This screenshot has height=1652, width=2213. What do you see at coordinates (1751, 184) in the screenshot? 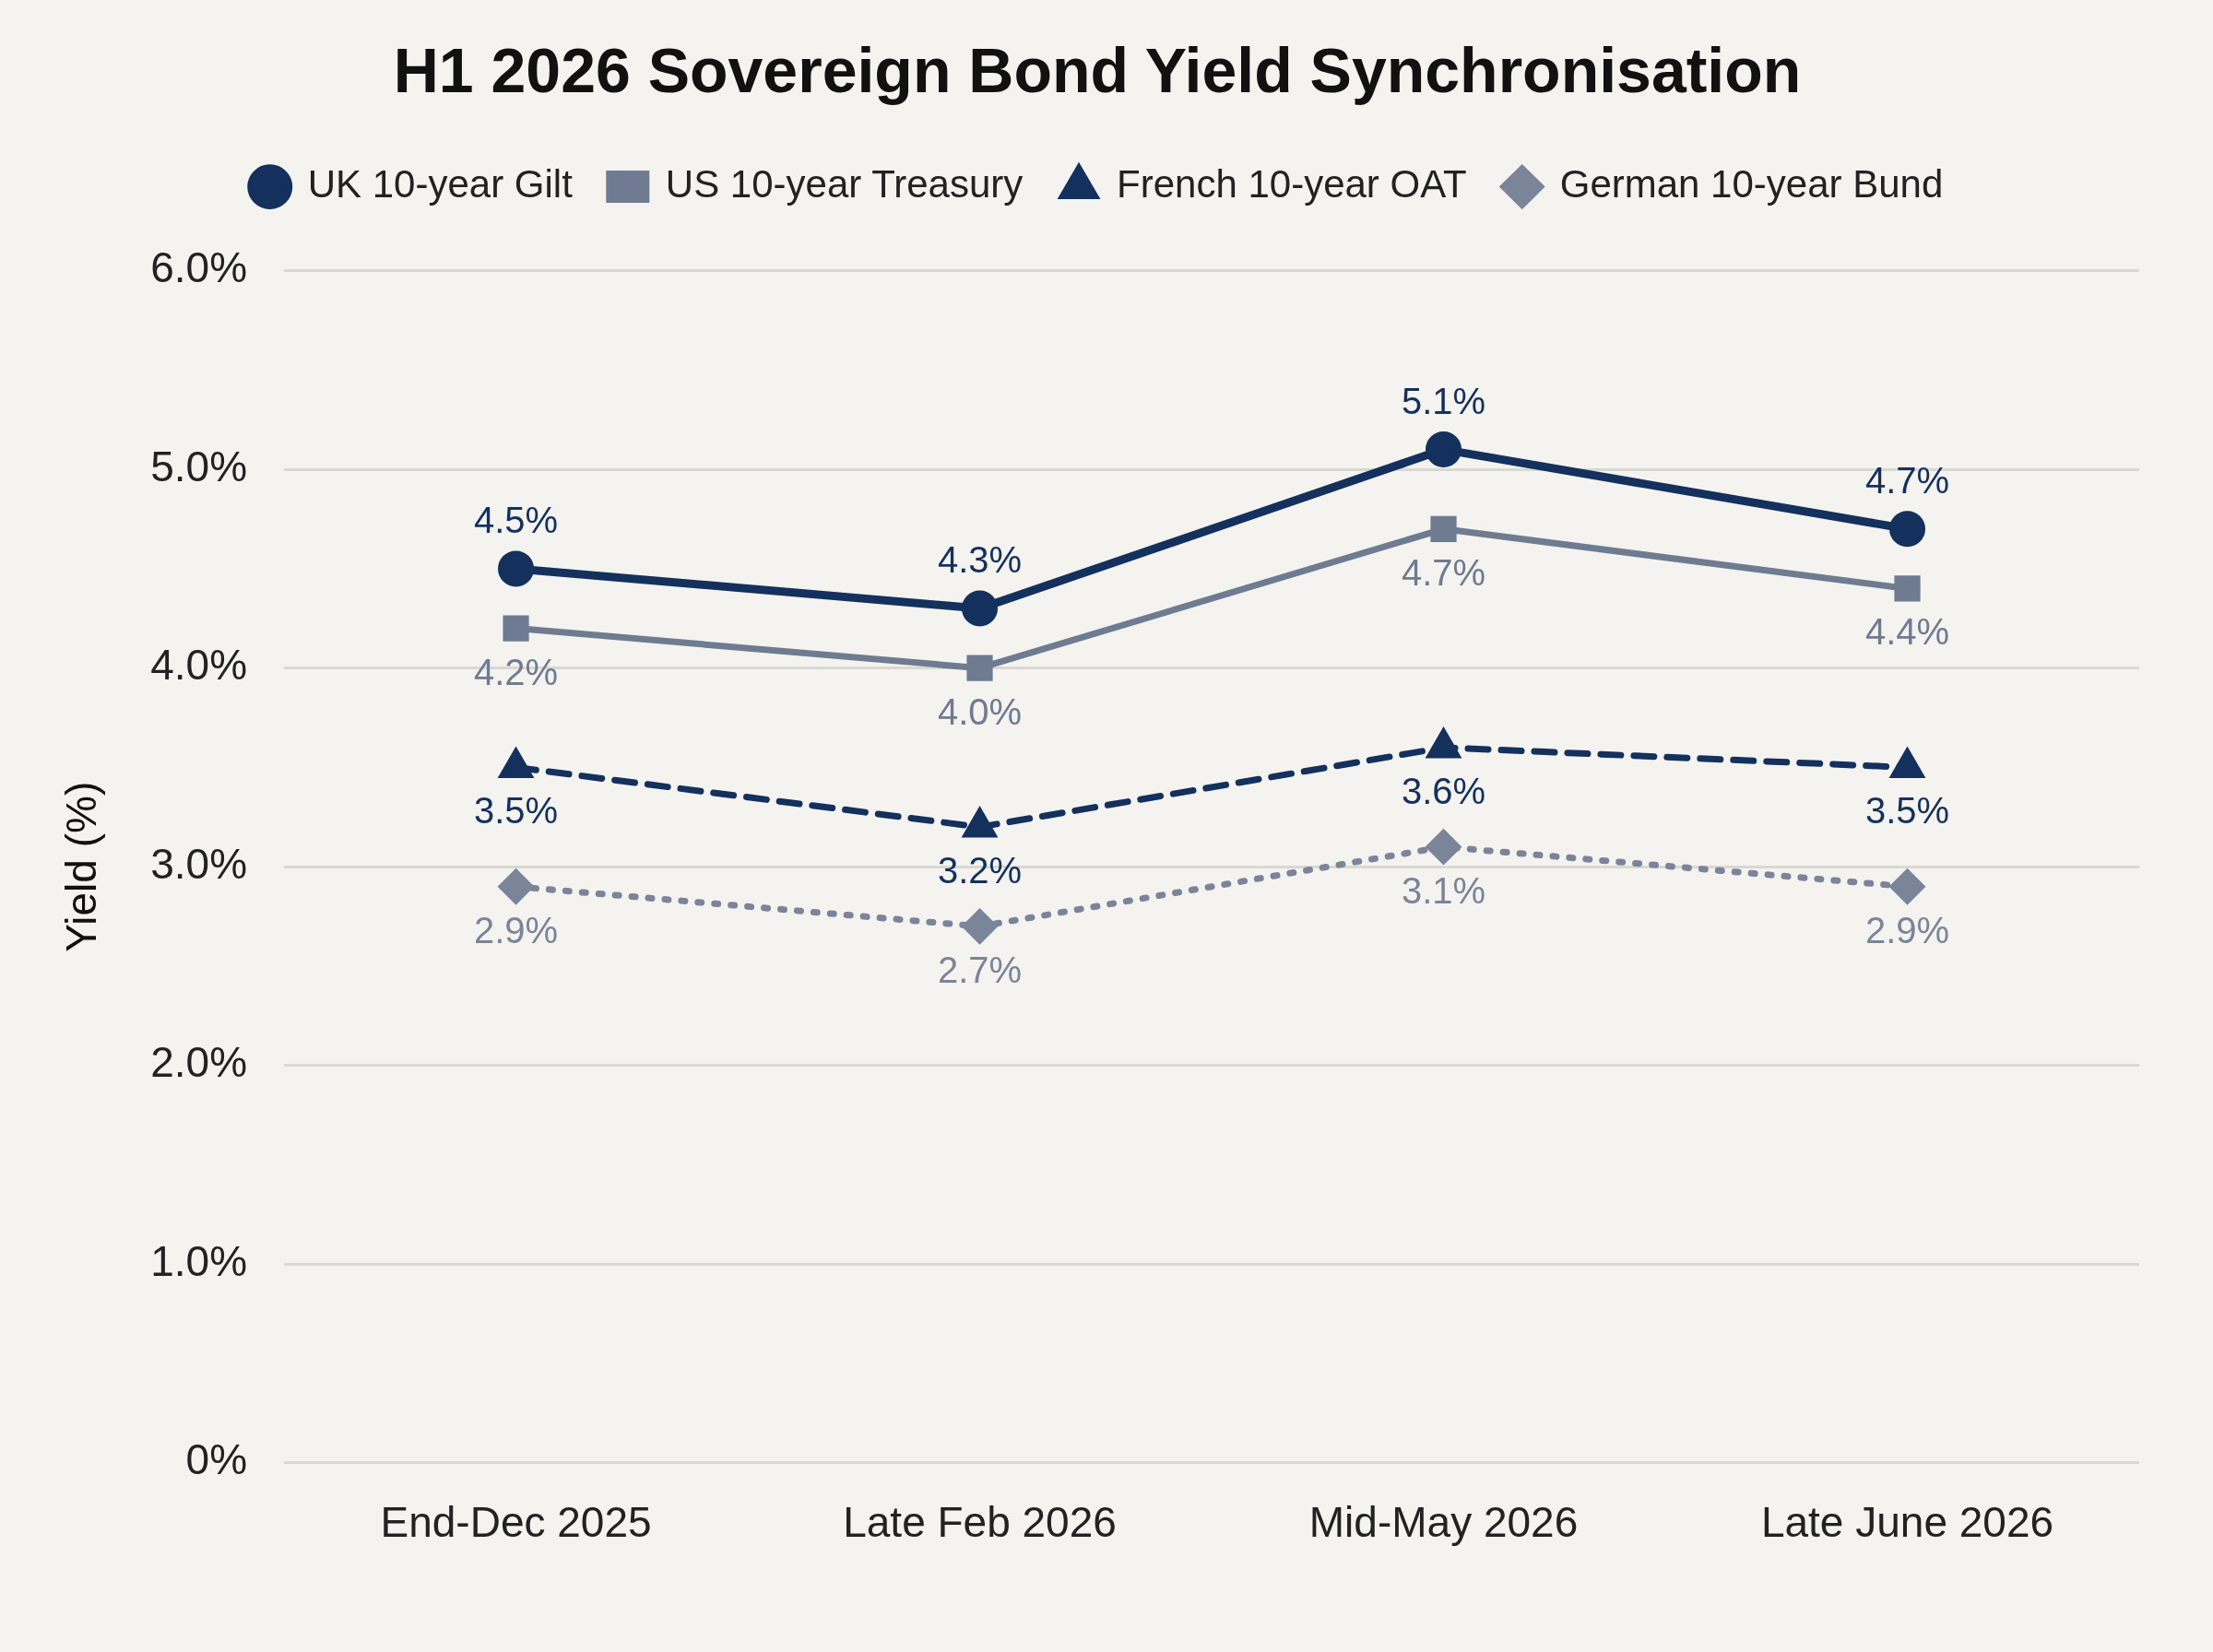
I see `legend-label: German 10-year Bund` at bounding box center [1751, 184].